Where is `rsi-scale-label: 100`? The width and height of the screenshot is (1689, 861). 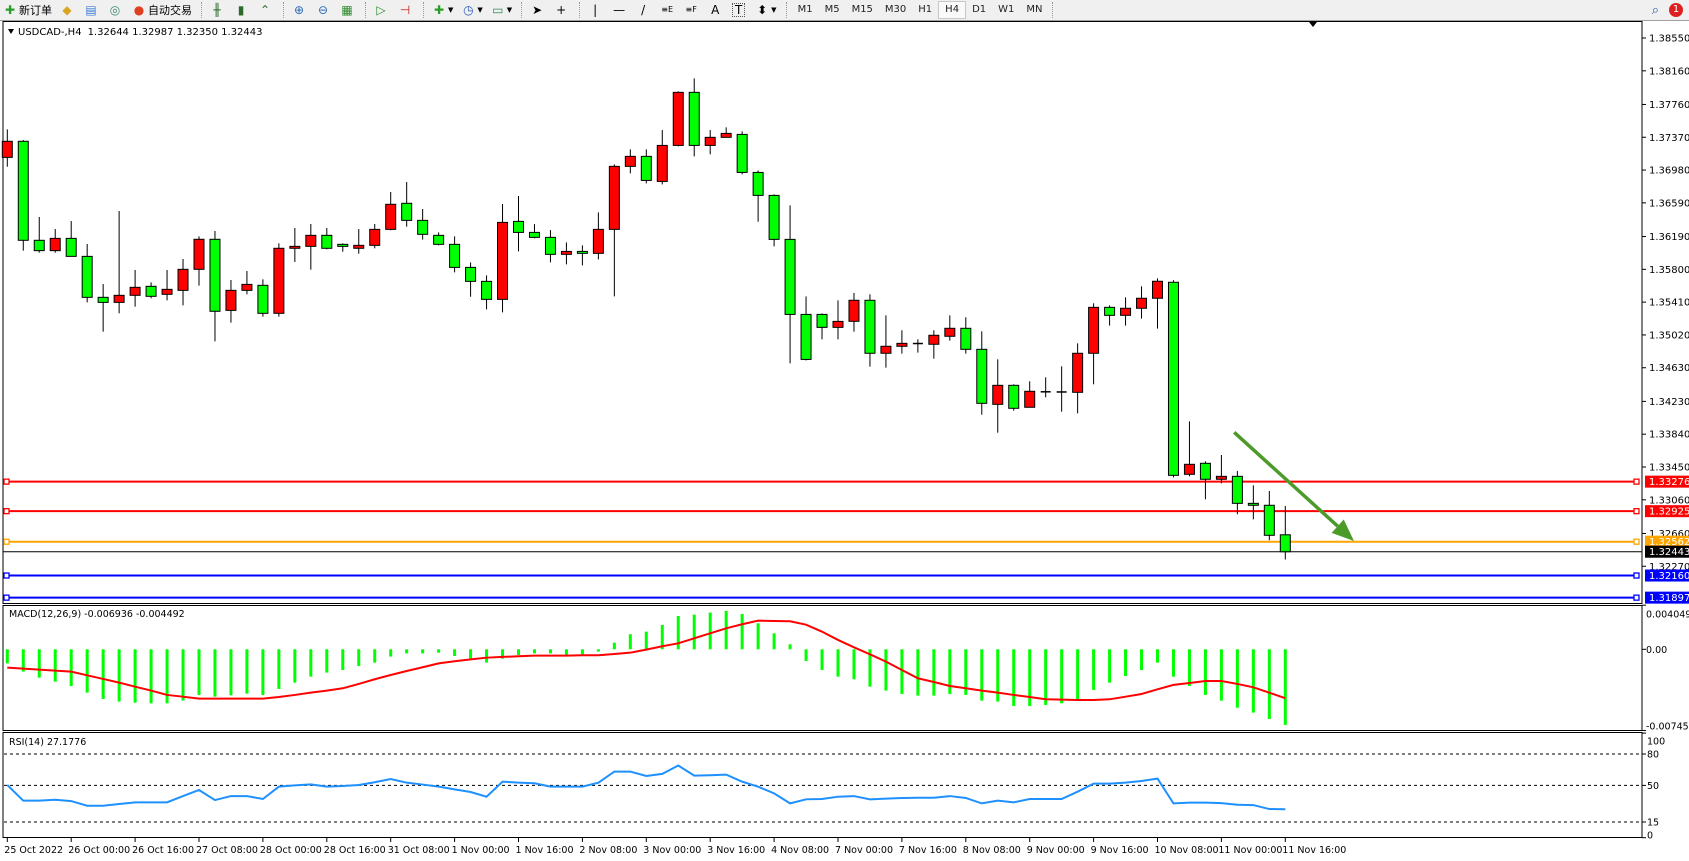 rsi-scale-label: 100 is located at coordinates (1656, 742).